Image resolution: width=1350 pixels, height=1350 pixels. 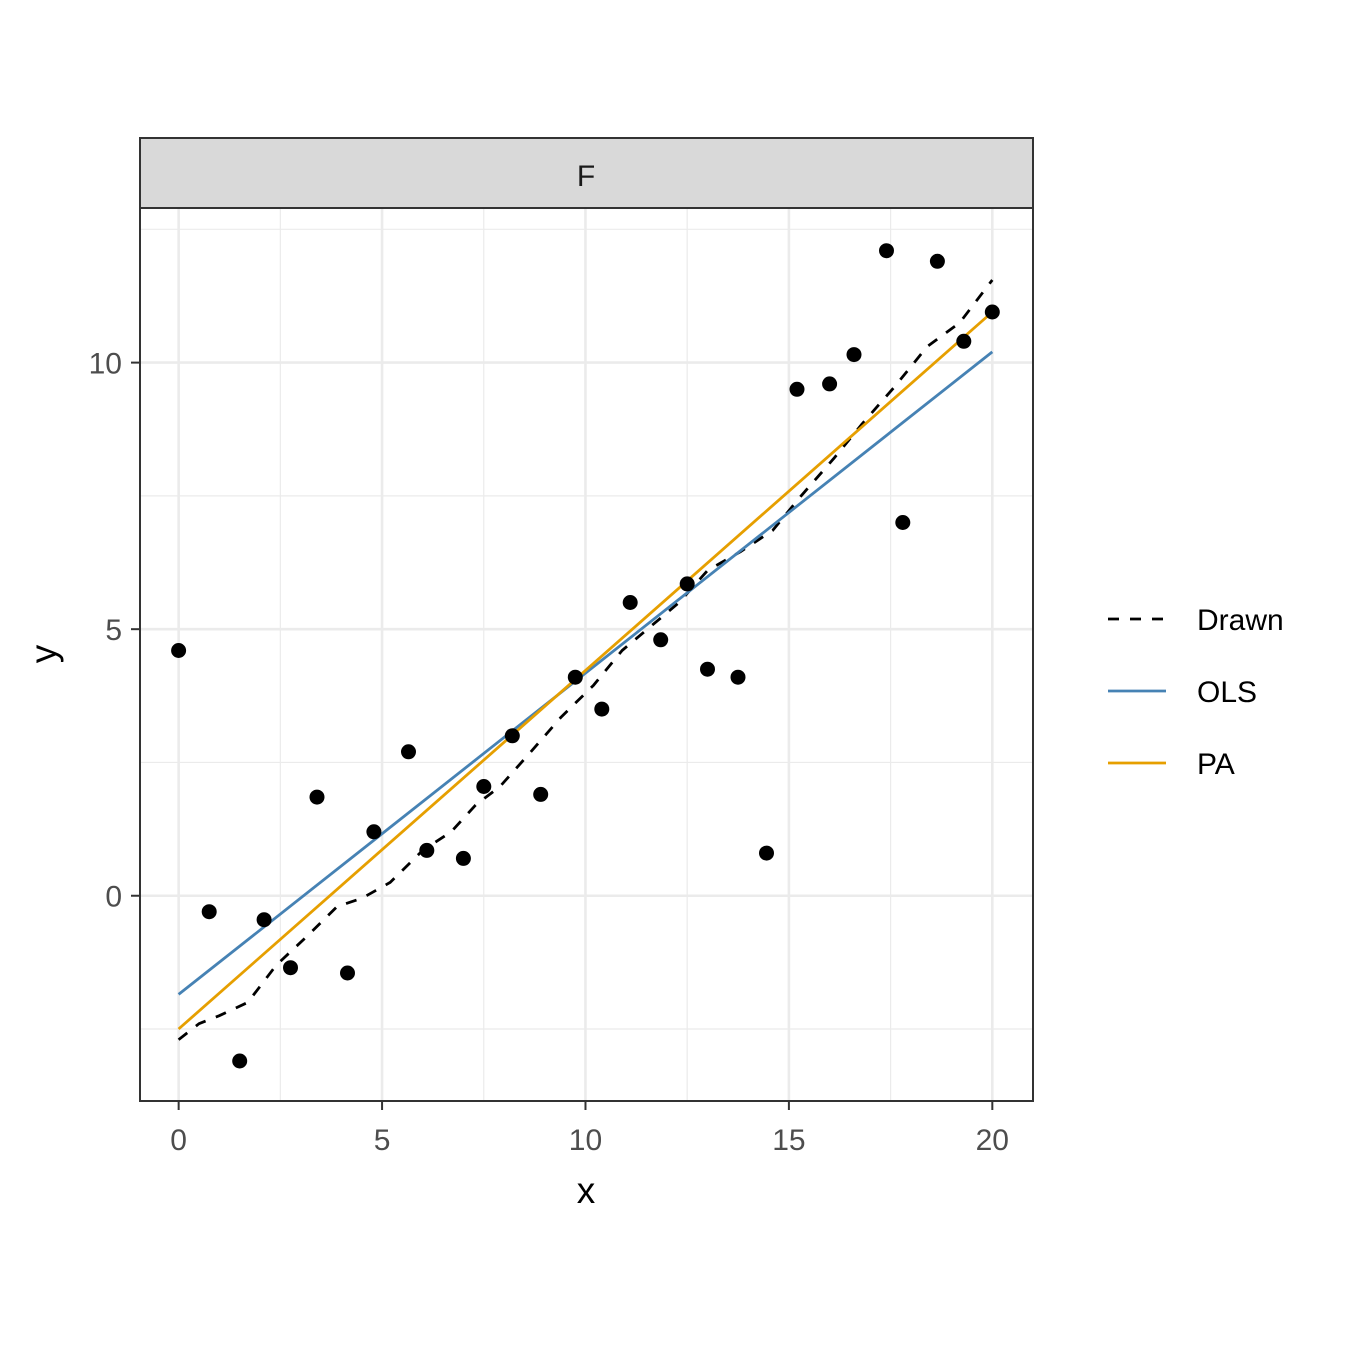 I want to click on x-tick-label: 20, so click(x=992, y=1140).